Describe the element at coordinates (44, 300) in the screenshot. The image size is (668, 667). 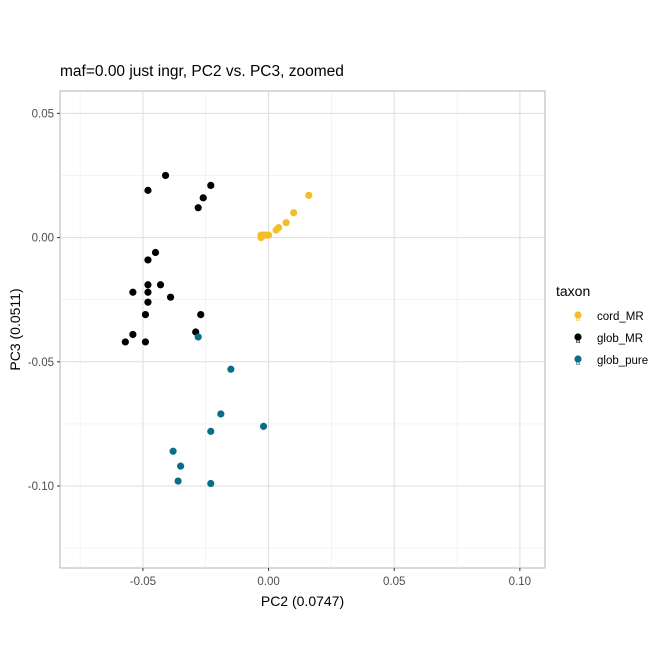
I see `y-axis-ticks: -0.10 -0.05 0.00 0.05` at that location.